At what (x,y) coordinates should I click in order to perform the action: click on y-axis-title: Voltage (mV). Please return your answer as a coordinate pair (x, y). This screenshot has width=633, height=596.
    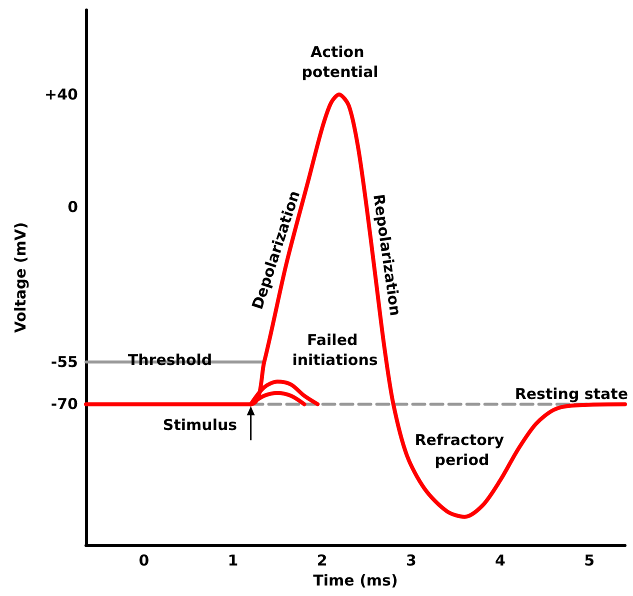
    Looking at the image, I should click on (21, 277).